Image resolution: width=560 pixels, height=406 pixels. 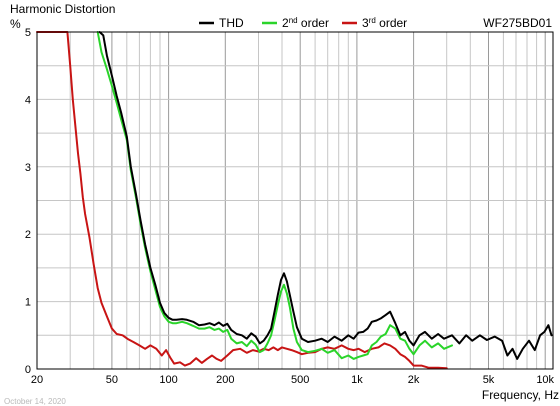 What do you see at coordinates (15, 24) in the screenshot?
I see `y-axis-label: %` at bounding box center [15, 24].